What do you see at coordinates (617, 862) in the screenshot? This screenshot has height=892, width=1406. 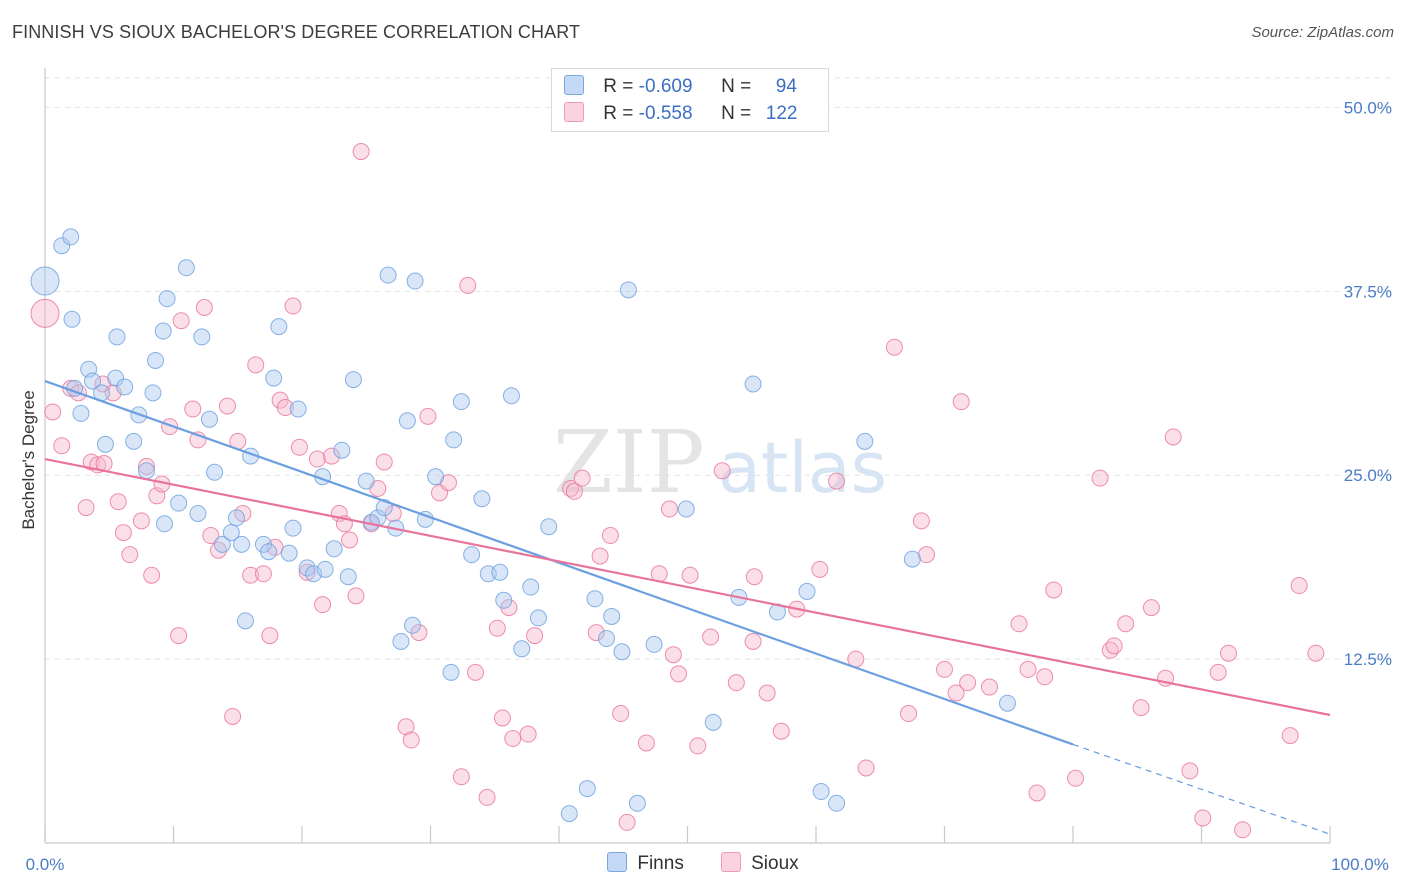 I see `bottom-legend-swatch-finns` at bounding box center [617, 862].